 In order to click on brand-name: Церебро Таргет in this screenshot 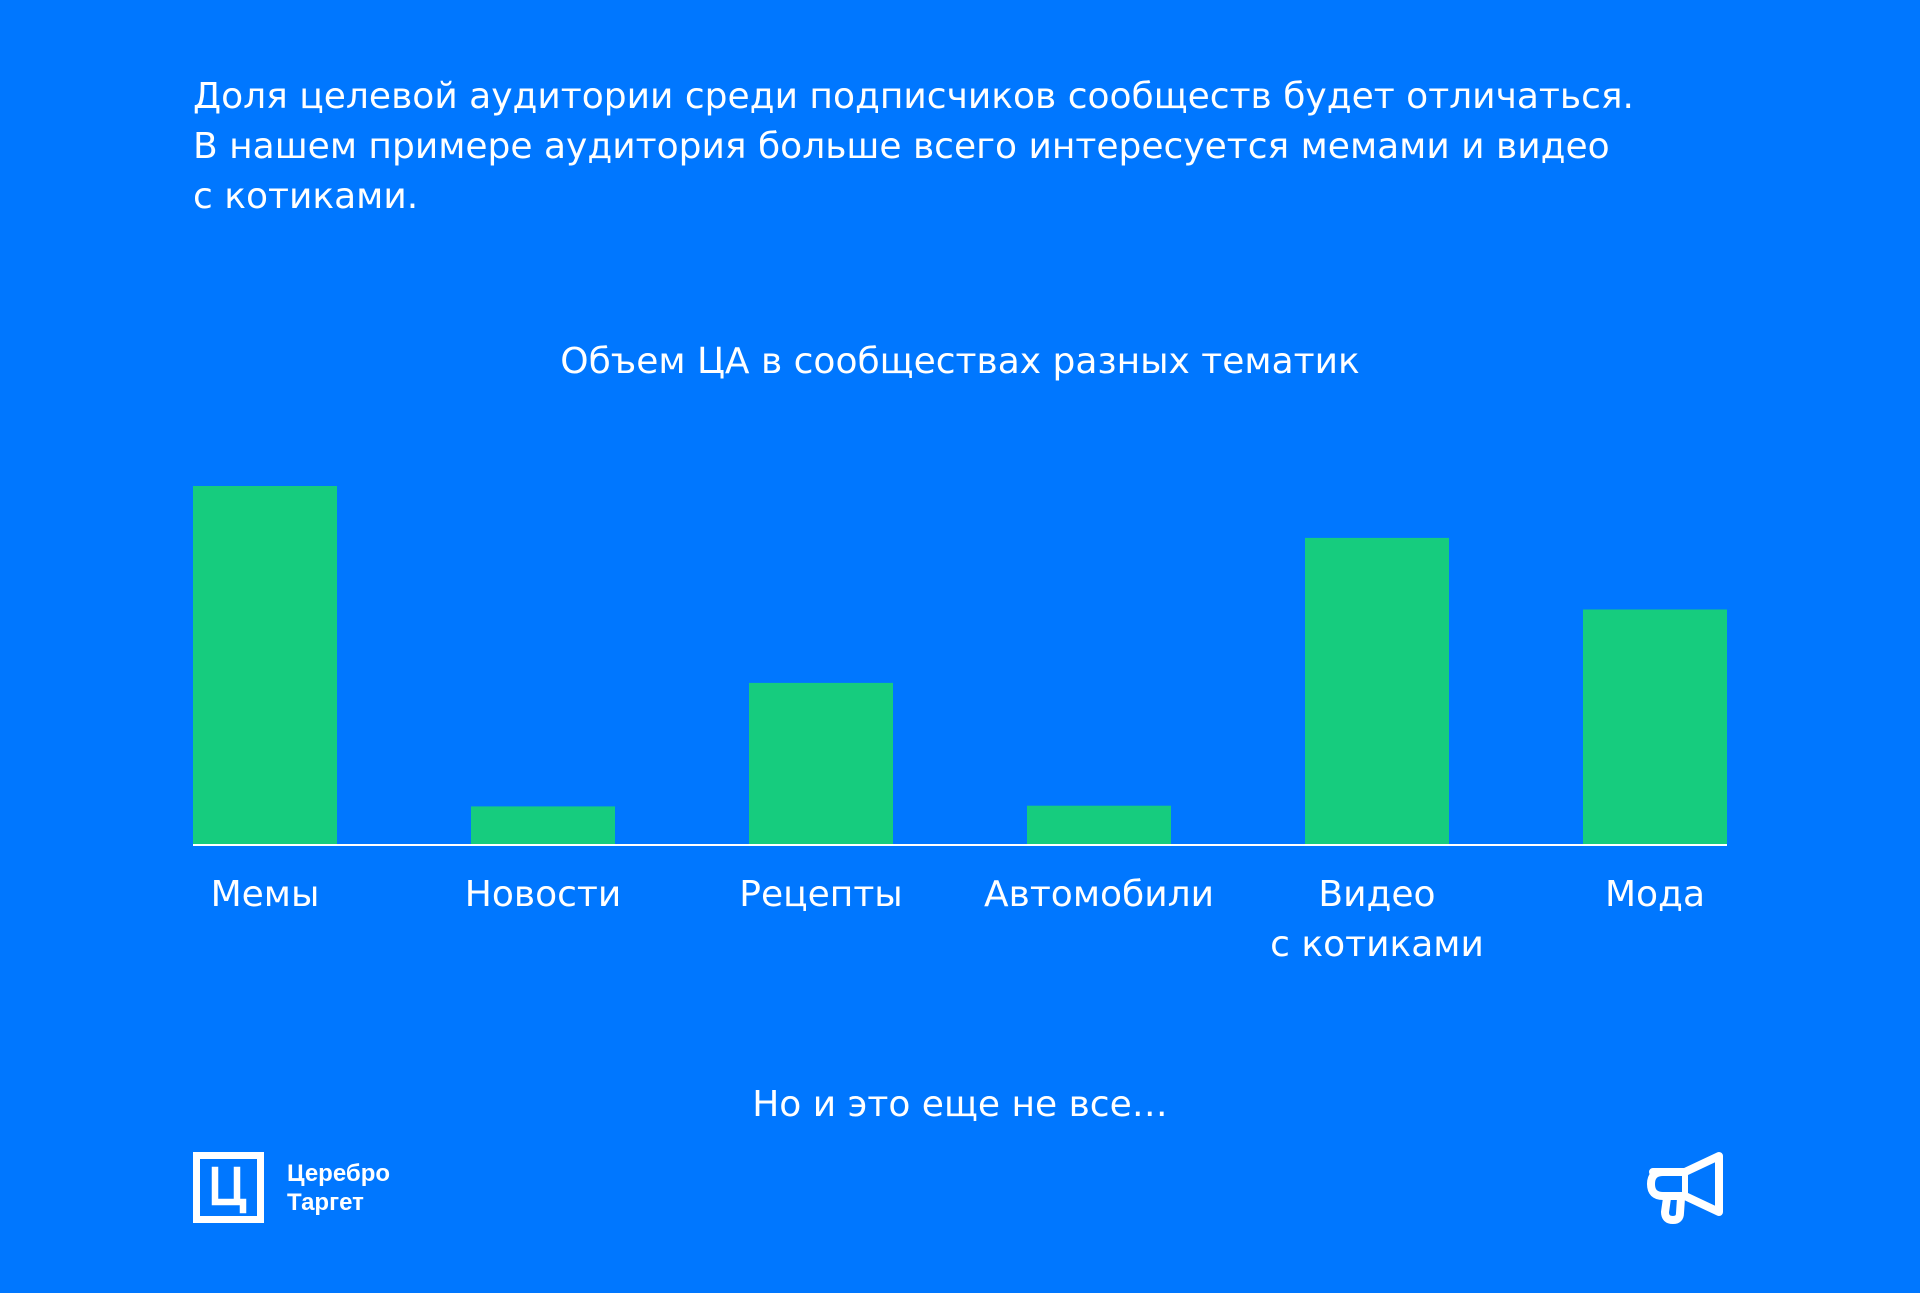, I will do `click(338, 1188)`.